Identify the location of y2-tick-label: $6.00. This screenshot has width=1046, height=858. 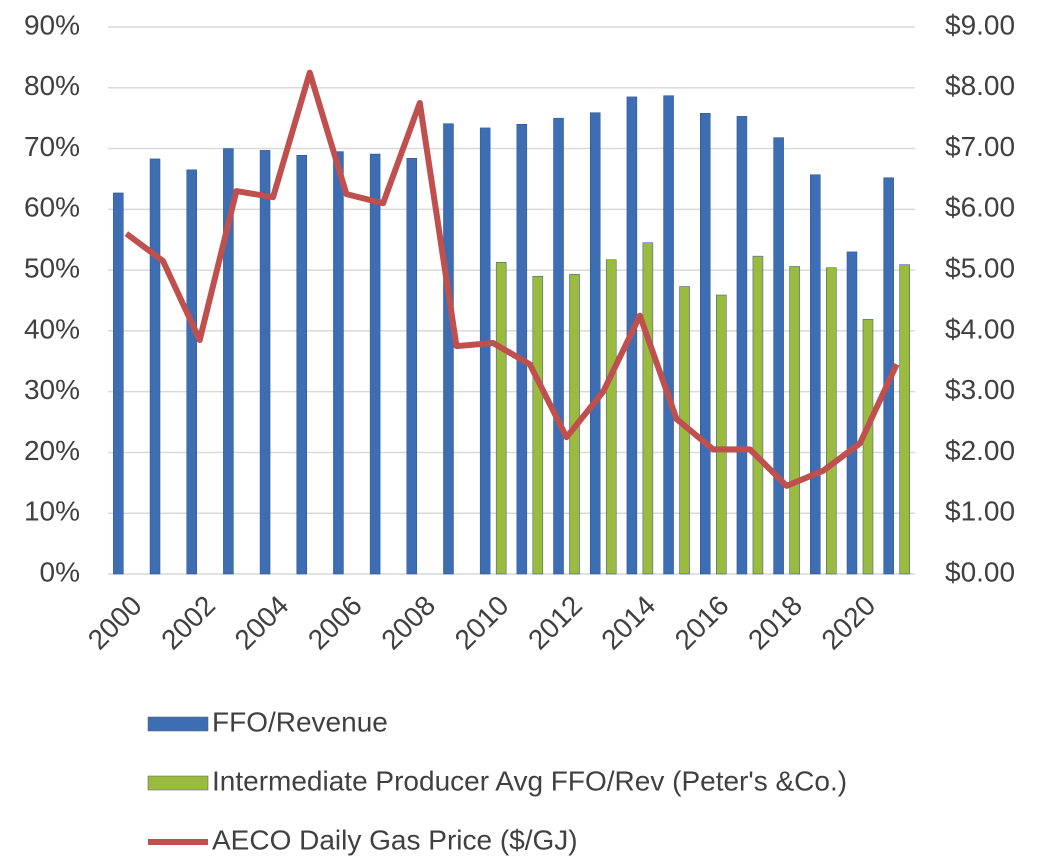
(980, 207).